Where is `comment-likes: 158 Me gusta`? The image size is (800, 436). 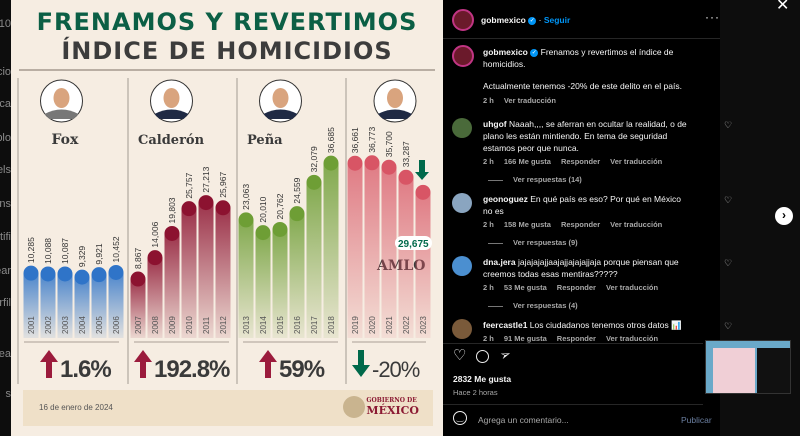
comment-likes: 158 Me gusta is located at coordinates (527, 224).